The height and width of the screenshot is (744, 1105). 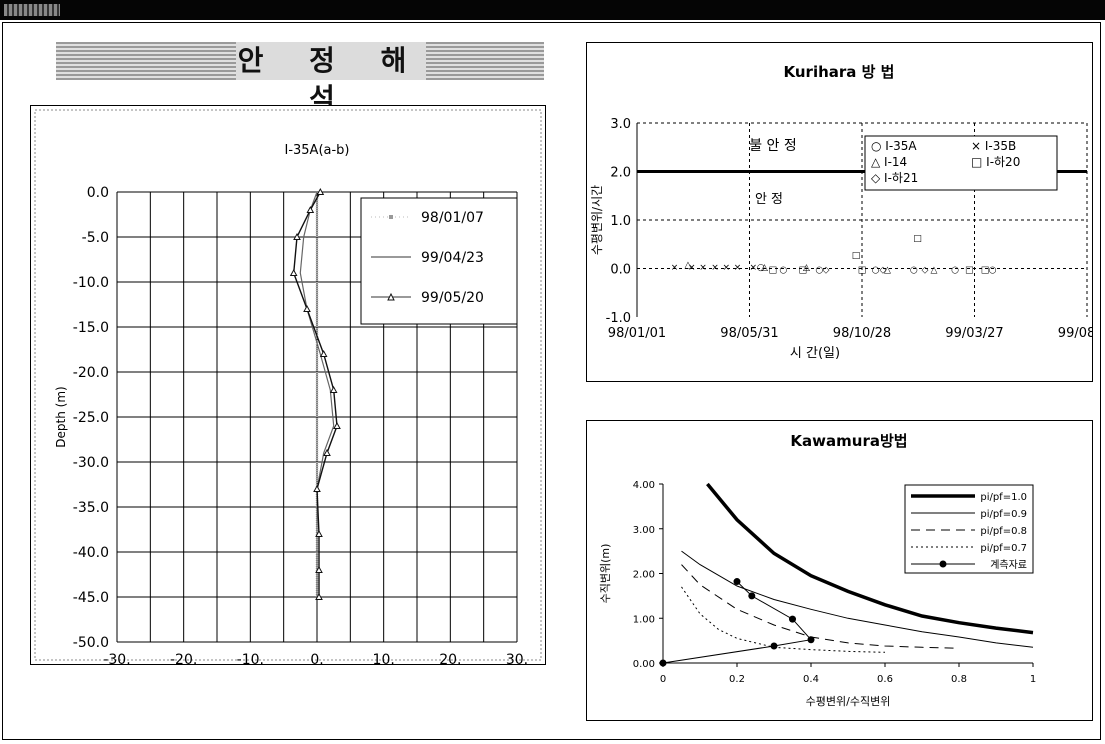 What do you see at coordinates (91, 643) in the screenshot?
I see `y-tick-label: -50.0` at bounding box center [91, 643].